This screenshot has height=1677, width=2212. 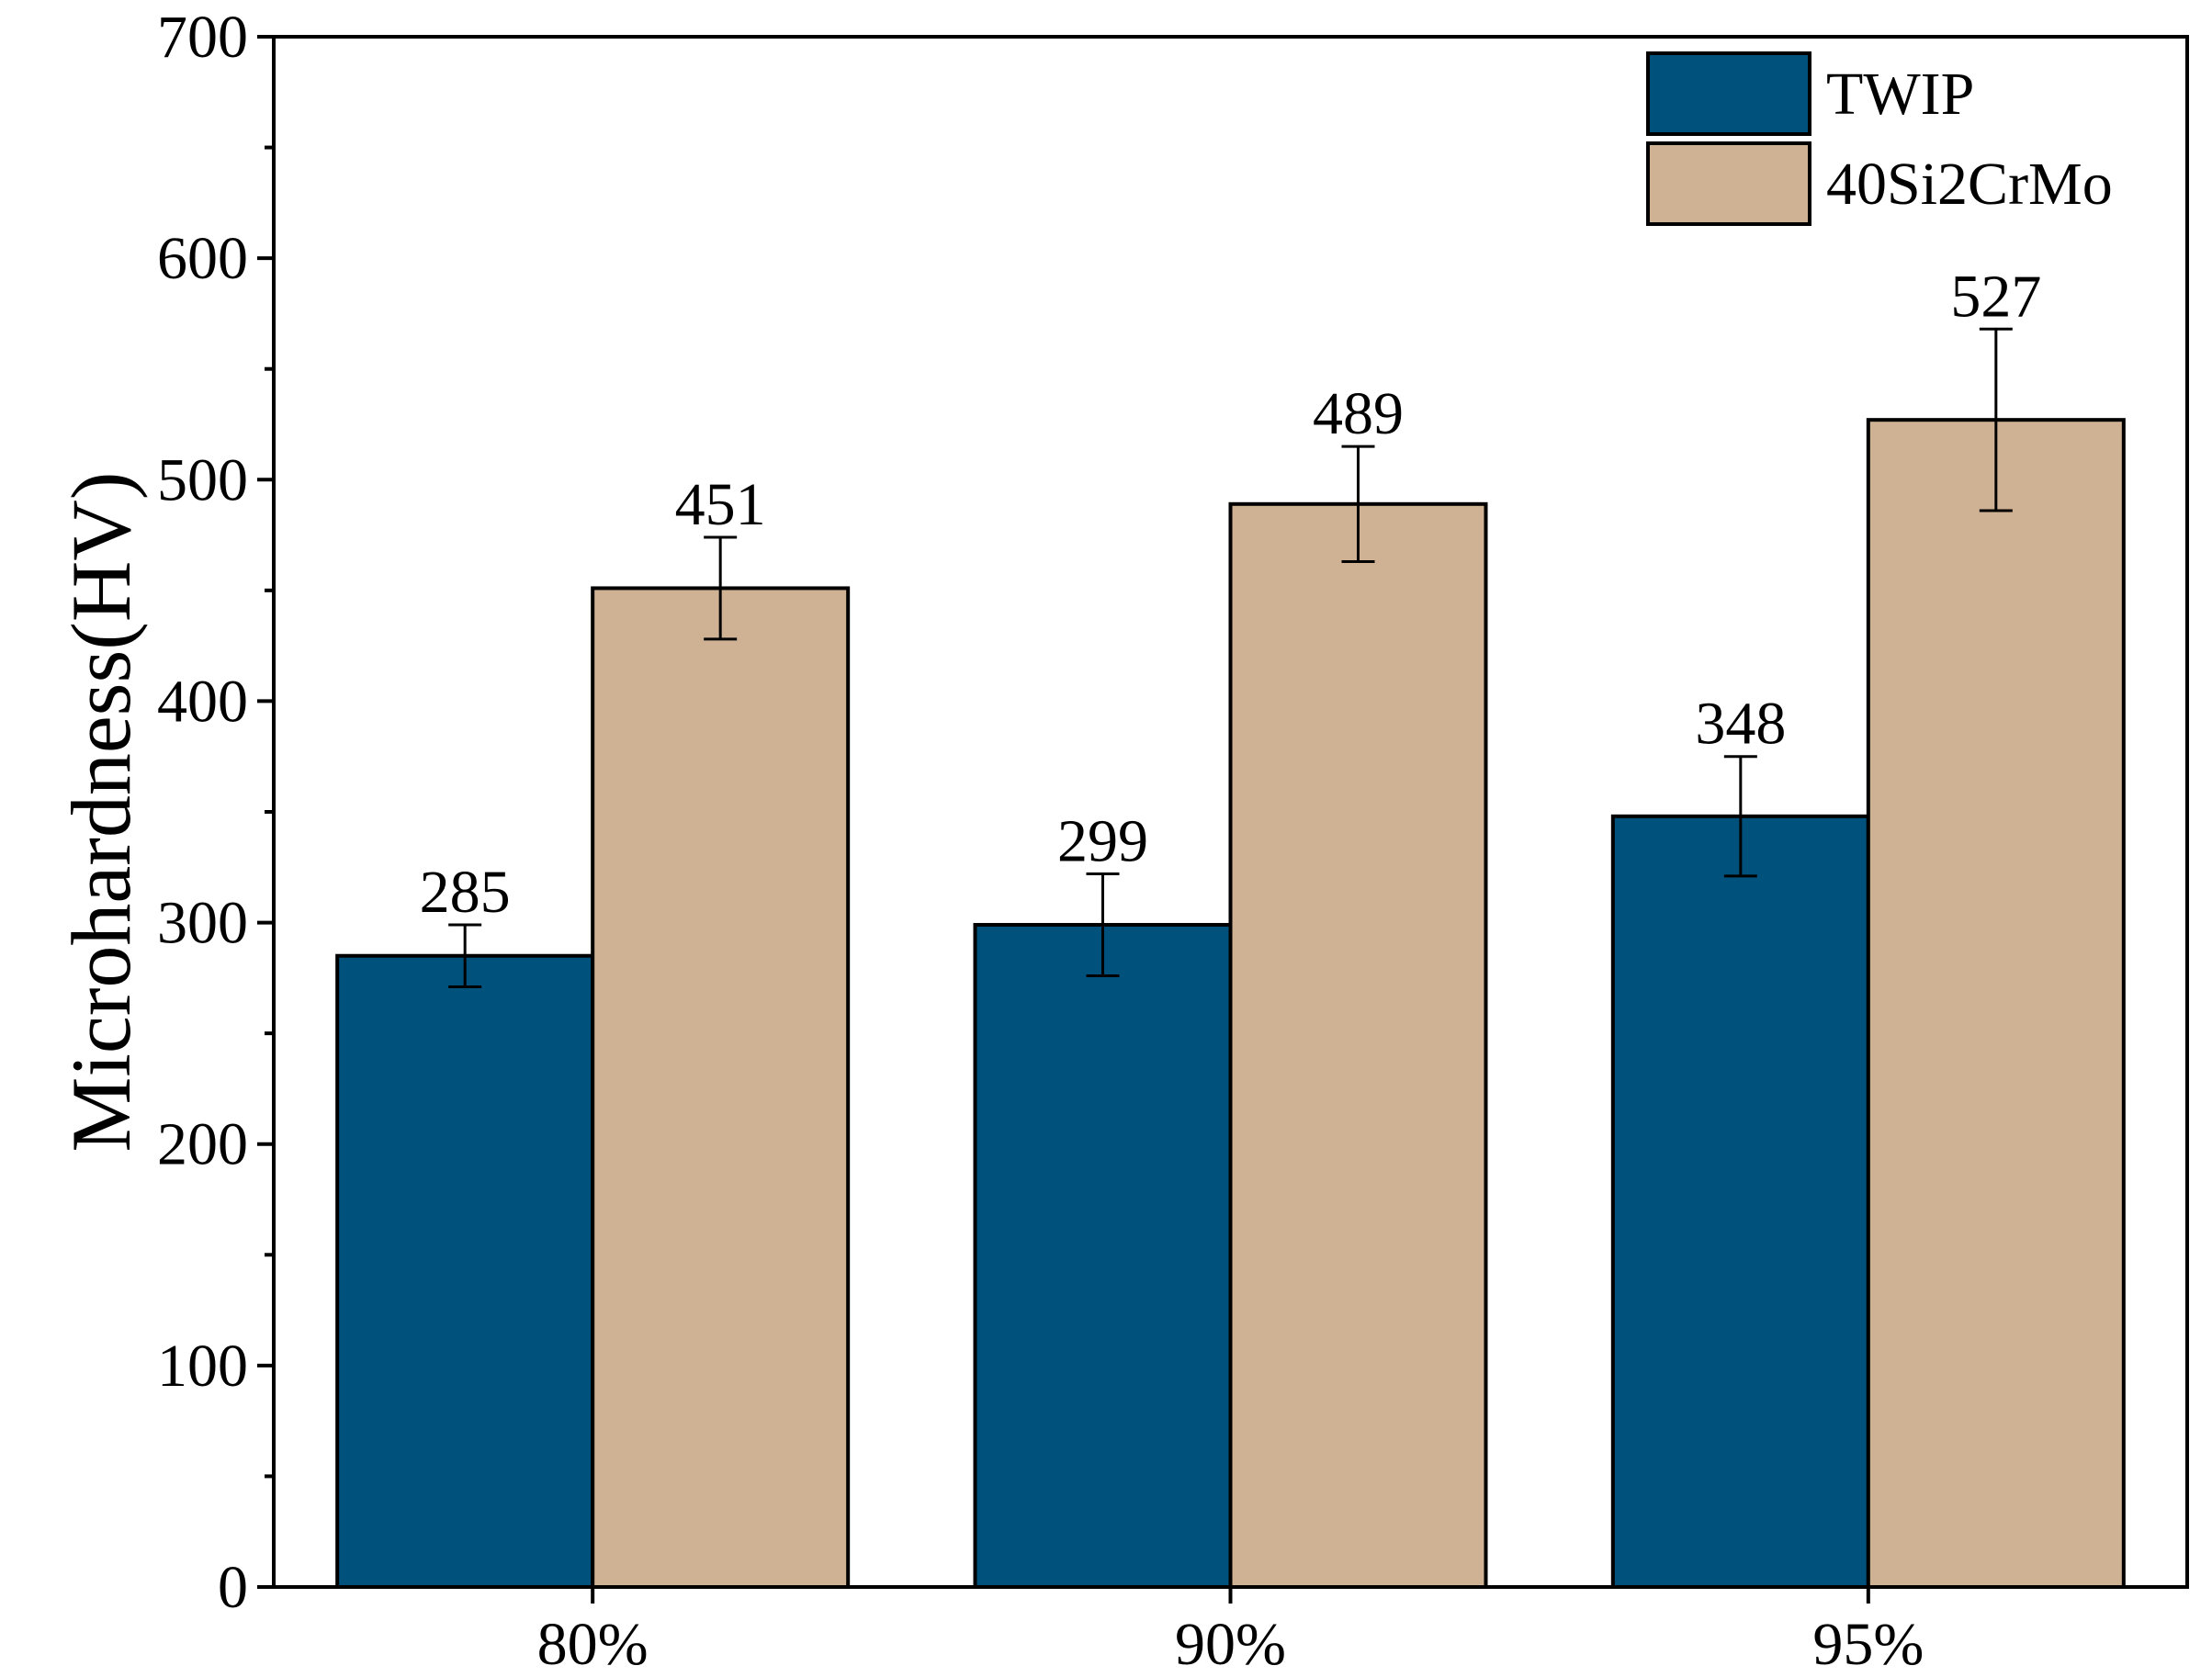 What do you see at coordinates (1740, 724) in the screenshot?
I see `value-label-twip-3: 348` at bounding box center [1740, 724].